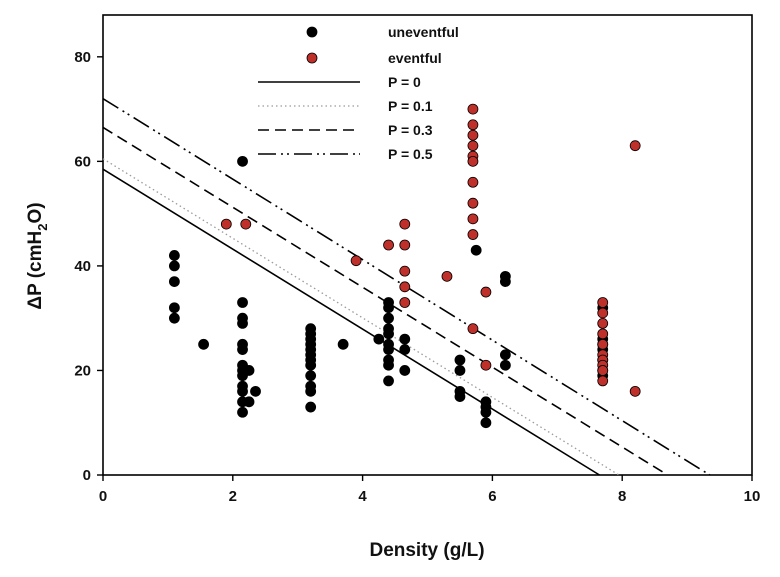 The height and width of the screenshot is (577, 780). Describe the element at coordinates (35, 212) in the screenshot. I see `y-axis-title-tail: O)` at that location.